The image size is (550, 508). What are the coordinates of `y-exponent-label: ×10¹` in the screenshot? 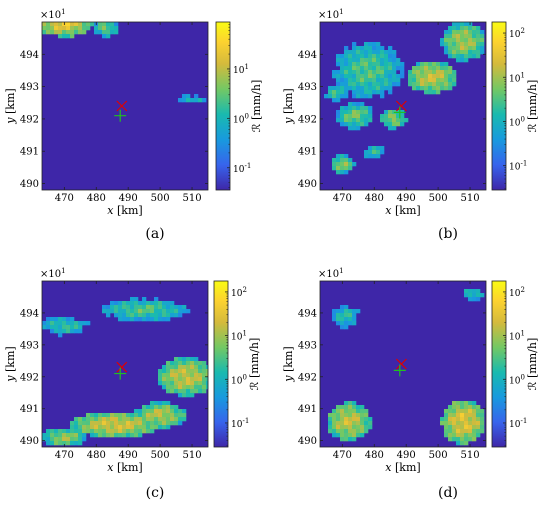 It's located at (53, 273).